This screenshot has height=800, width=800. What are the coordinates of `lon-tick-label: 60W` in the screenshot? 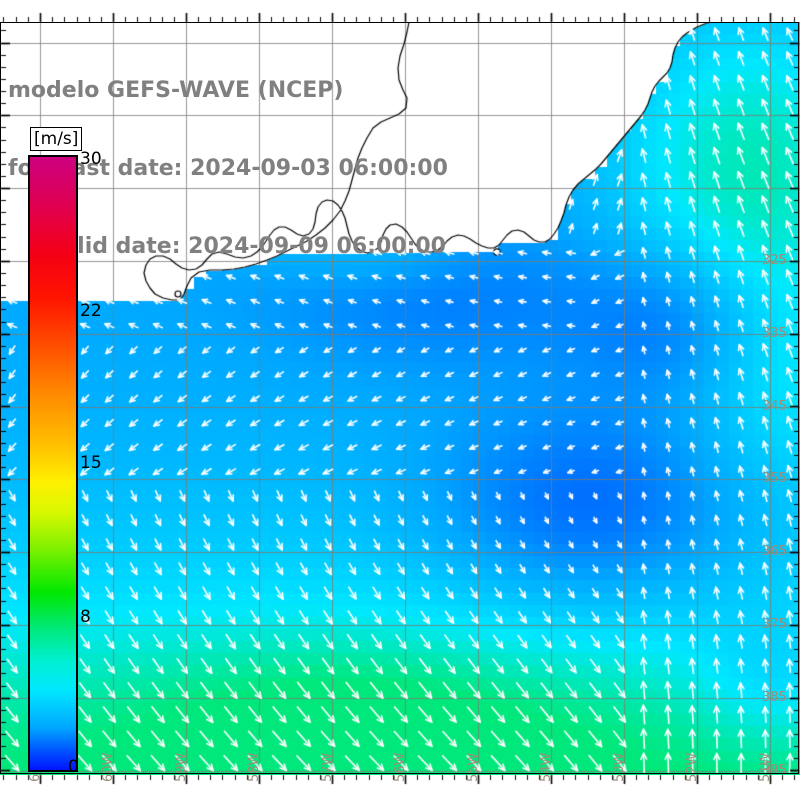 It's located at (108, 767).